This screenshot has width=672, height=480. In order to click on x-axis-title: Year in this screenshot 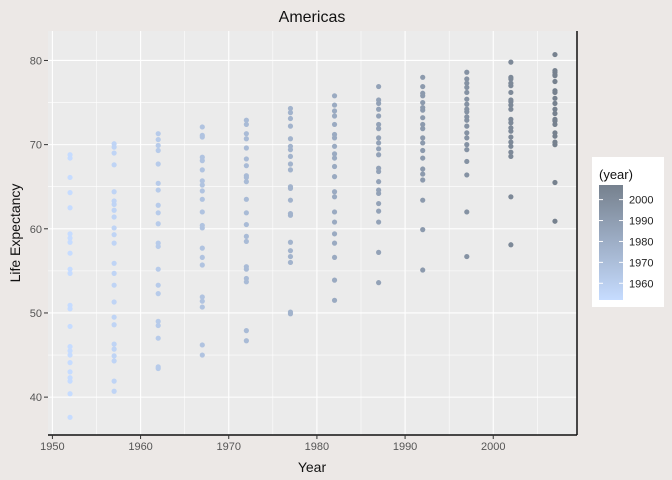, I will do `click(312, 467)`.